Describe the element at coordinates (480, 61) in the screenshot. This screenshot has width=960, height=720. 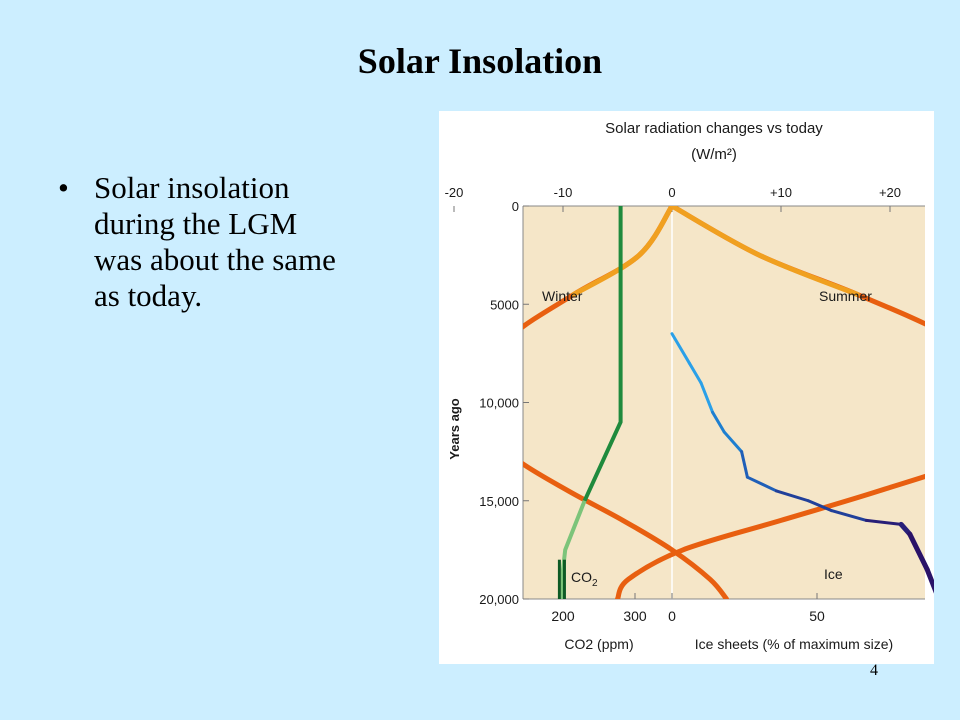
I see `slide-title: Solar Insolation` at that location.